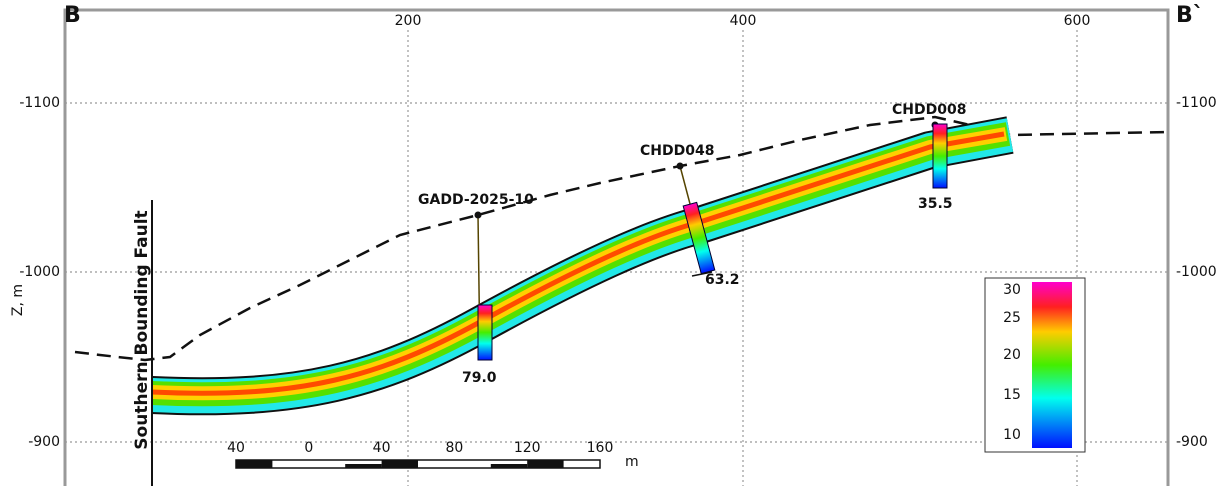  Describe the element at coordinates (743, 21) in the screenshot. I see `x-tick-label: 400` at that location.